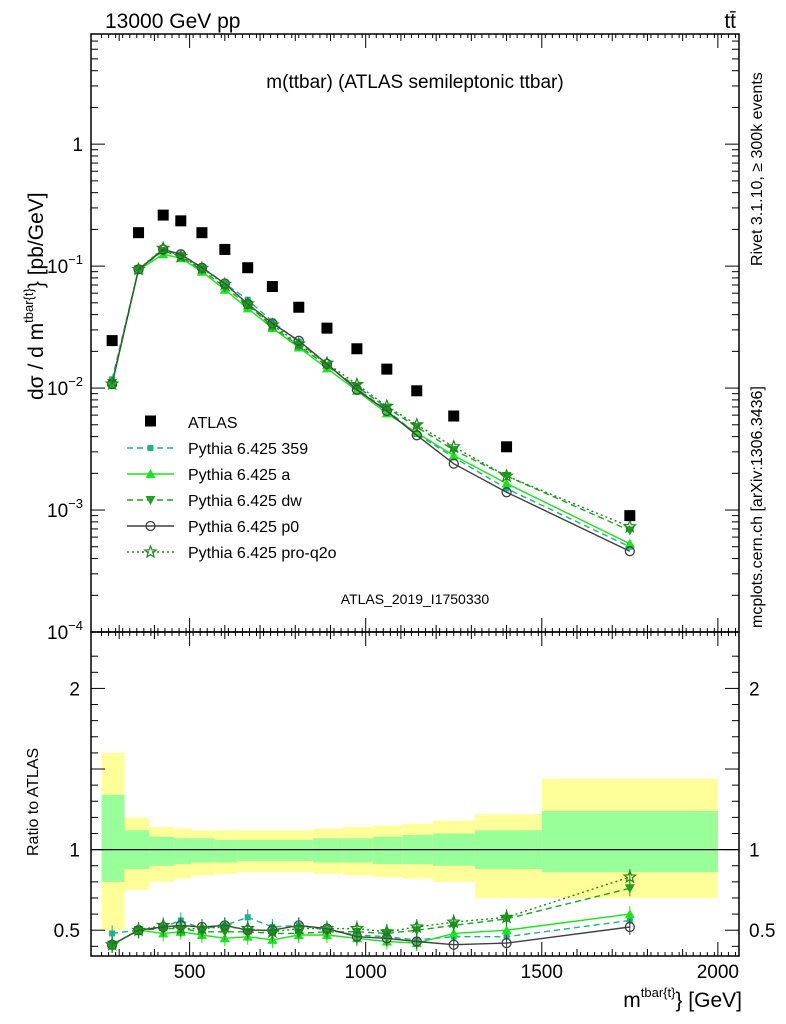  Describe the element at coordinates (36, 361) in the screenshot. I see `y-axis-label: dσ / d m` at that location.